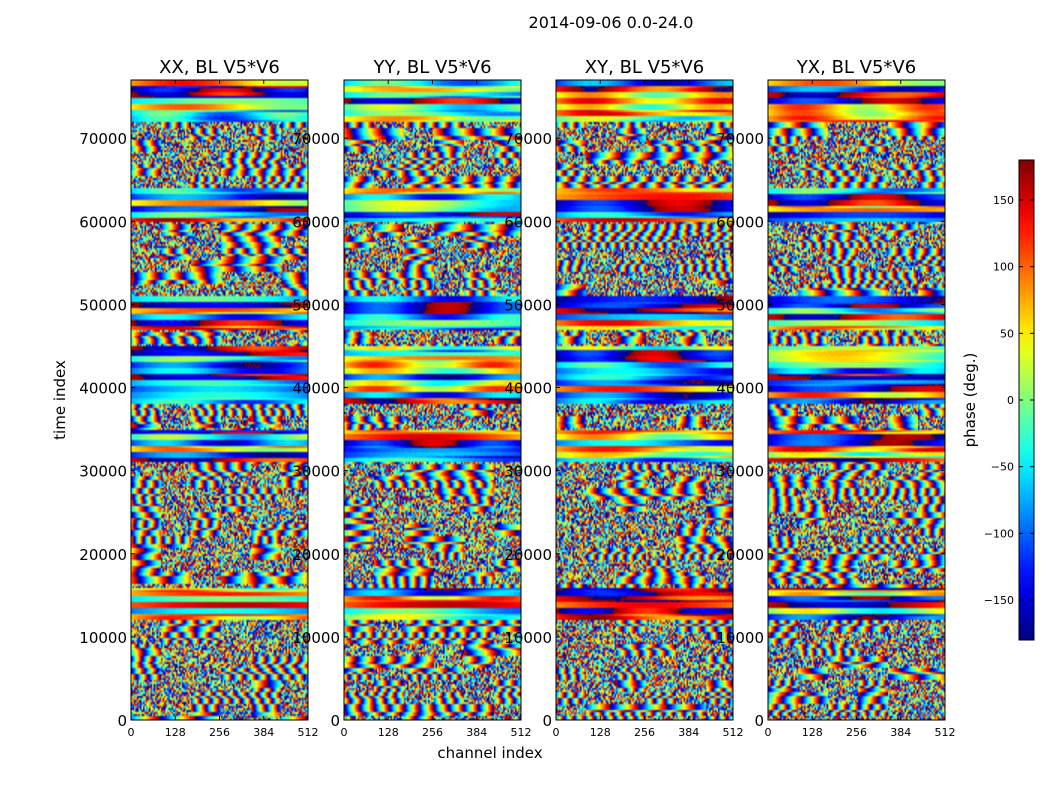  What do you see at coordinates (644, 67) in the screenshot?
I see `panel-title: XY, BL V5*V6` at bounding box center [644, 67].